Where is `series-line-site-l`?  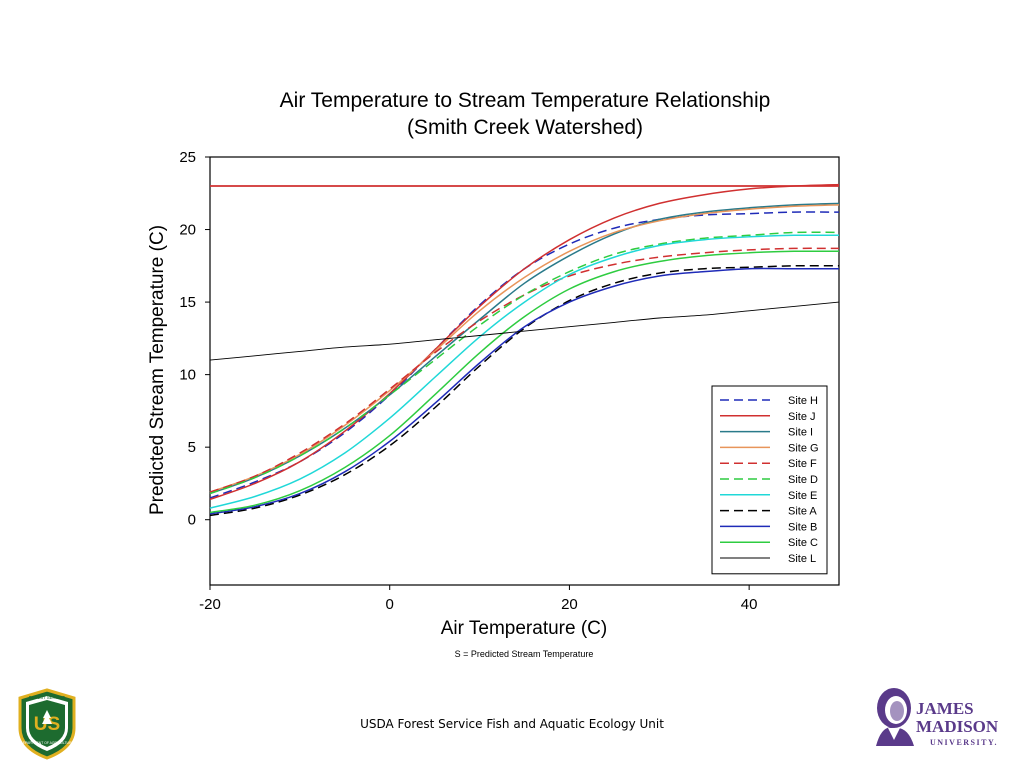
series-line-site-l is located at coordinates (524, 331).